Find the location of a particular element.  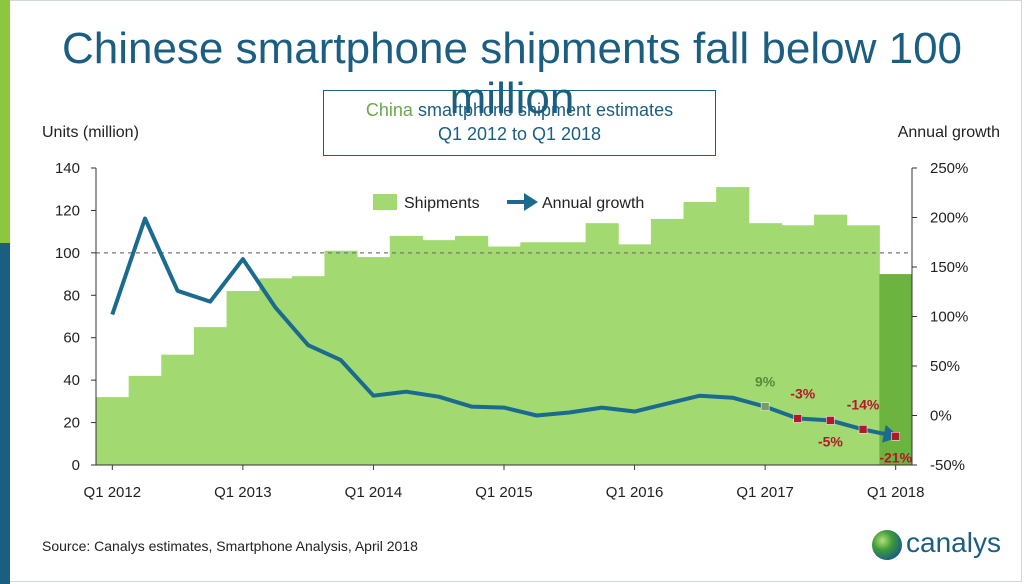

y-tick-left-label: 0 is located at coordinates (76, 465).